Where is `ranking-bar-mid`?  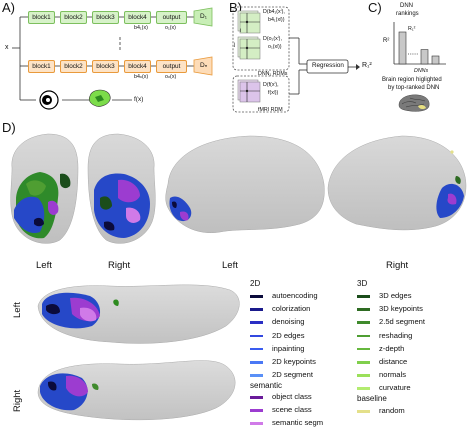
ranking-bar-mid is located at coordinates (424, 57).